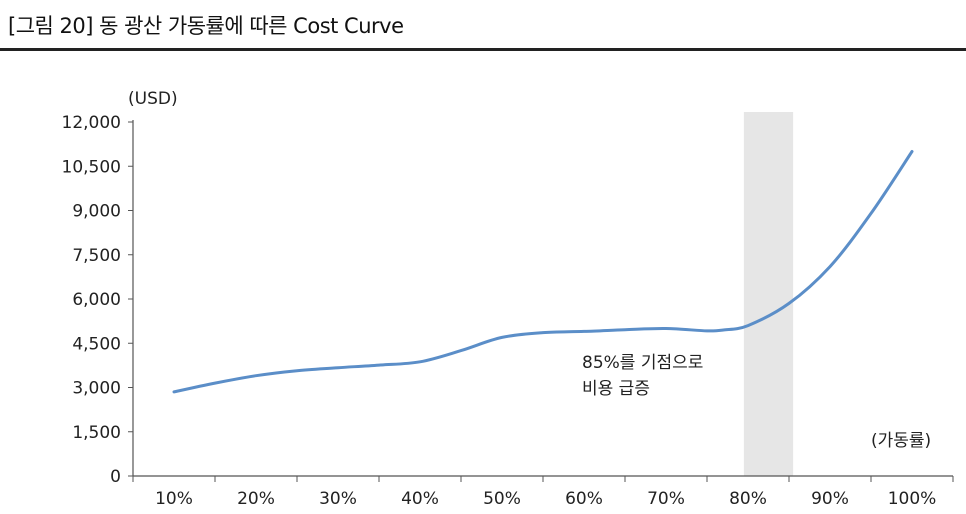 Image resolution: width=966 pixels, height=514 pixels. I want to click on x-tick-layer: 10% 20% 30% 40% 50% 60% 70% 80% 90% 100%, so click(543, 492).